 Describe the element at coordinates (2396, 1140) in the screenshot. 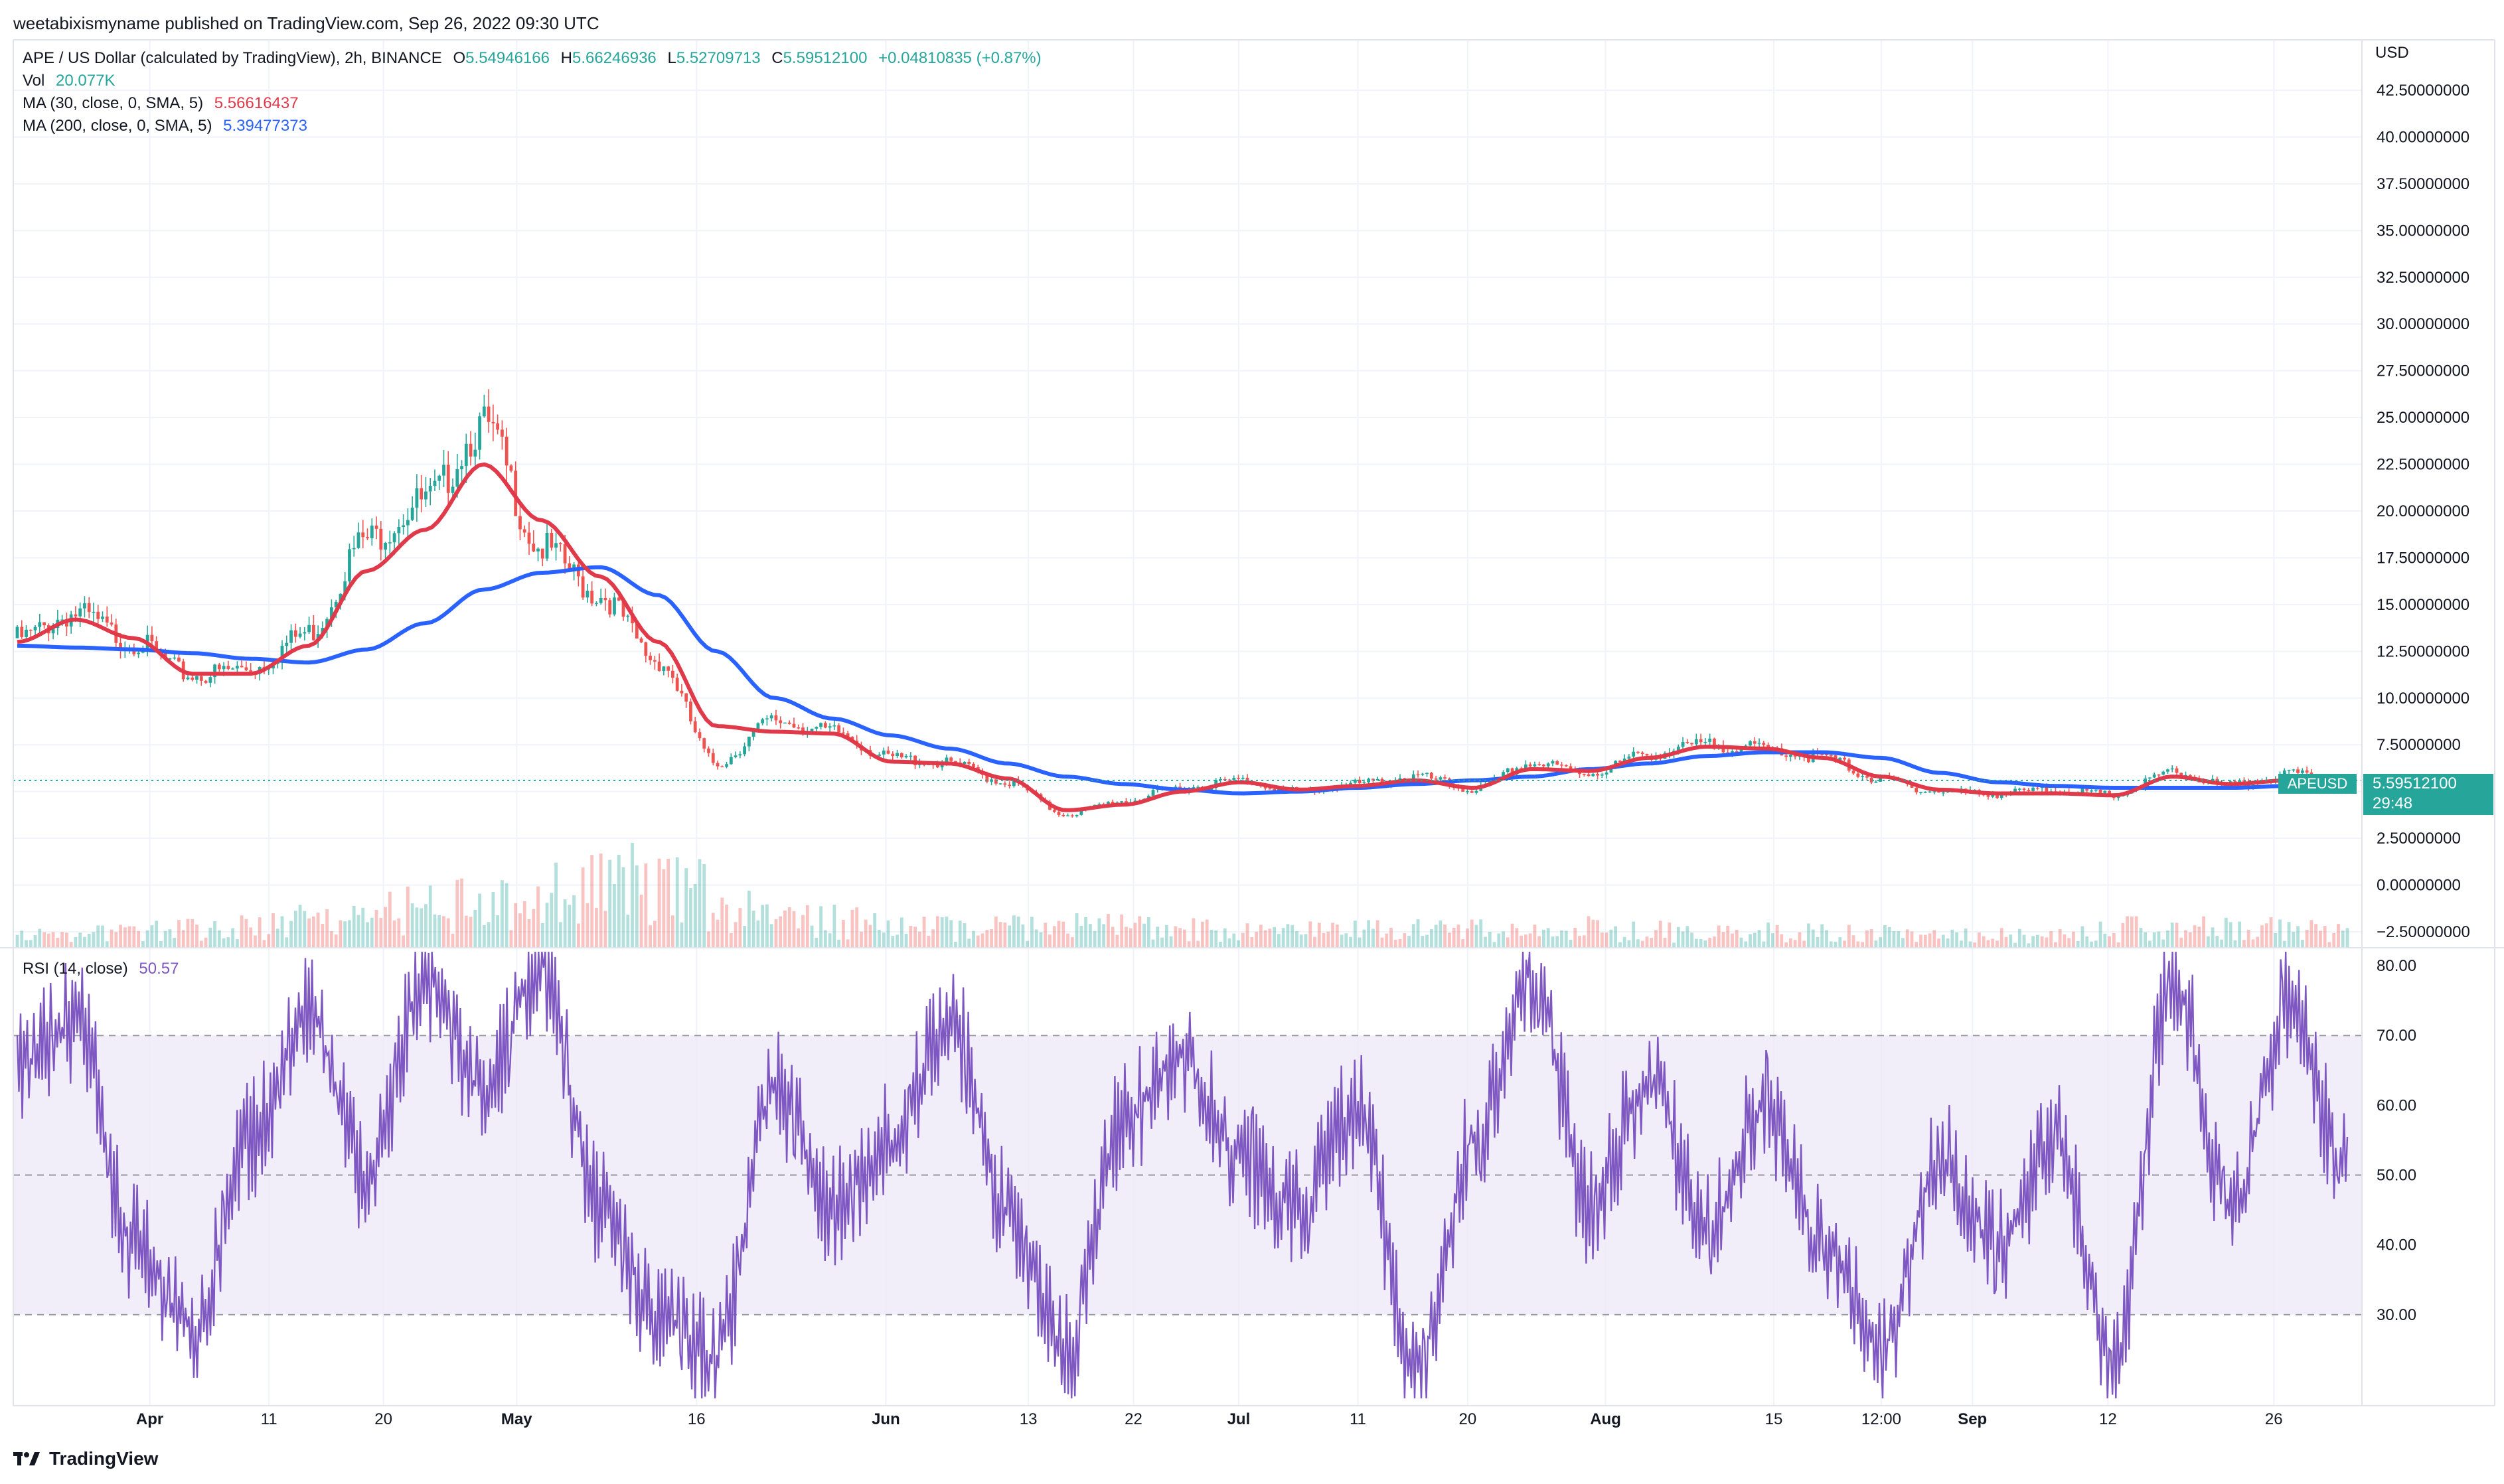

I see `rsi-axis-ticks: 80.00 70.00 60.00 50.00 40.00 30.00` at that location.